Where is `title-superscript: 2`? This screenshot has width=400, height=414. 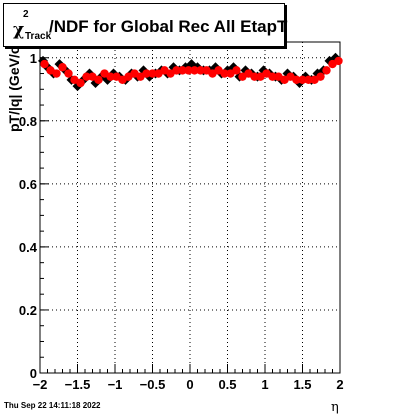
title-superscript: 2 is located at coordinates (26, 14).